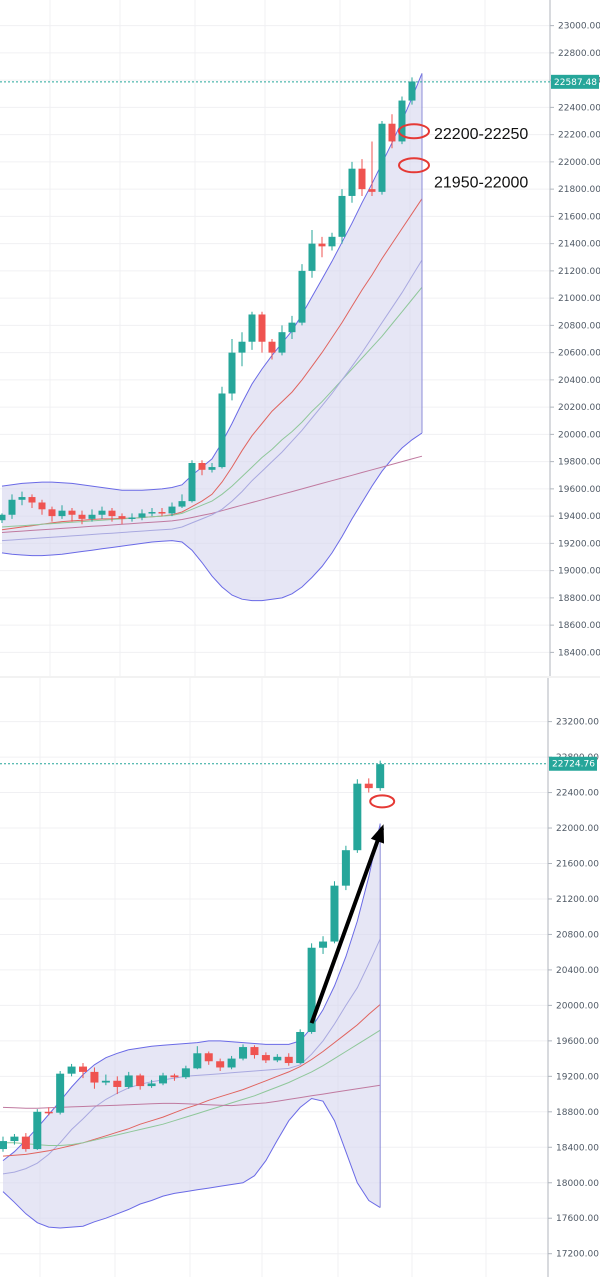  What do you see at coordinates (191, 1096) in the screenshot?
I see `moving-average-purple-line` at bounding box center [191, 1096].